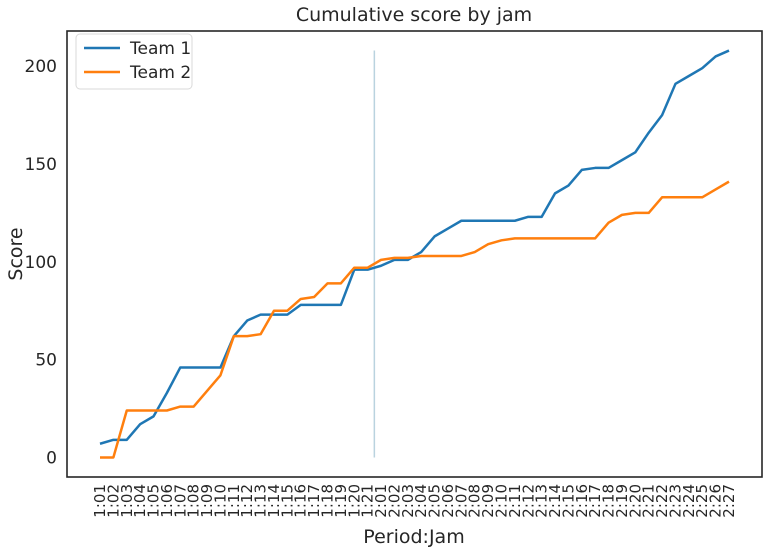  I want to click on x-tick-label: 1:01, so click(100, 501).